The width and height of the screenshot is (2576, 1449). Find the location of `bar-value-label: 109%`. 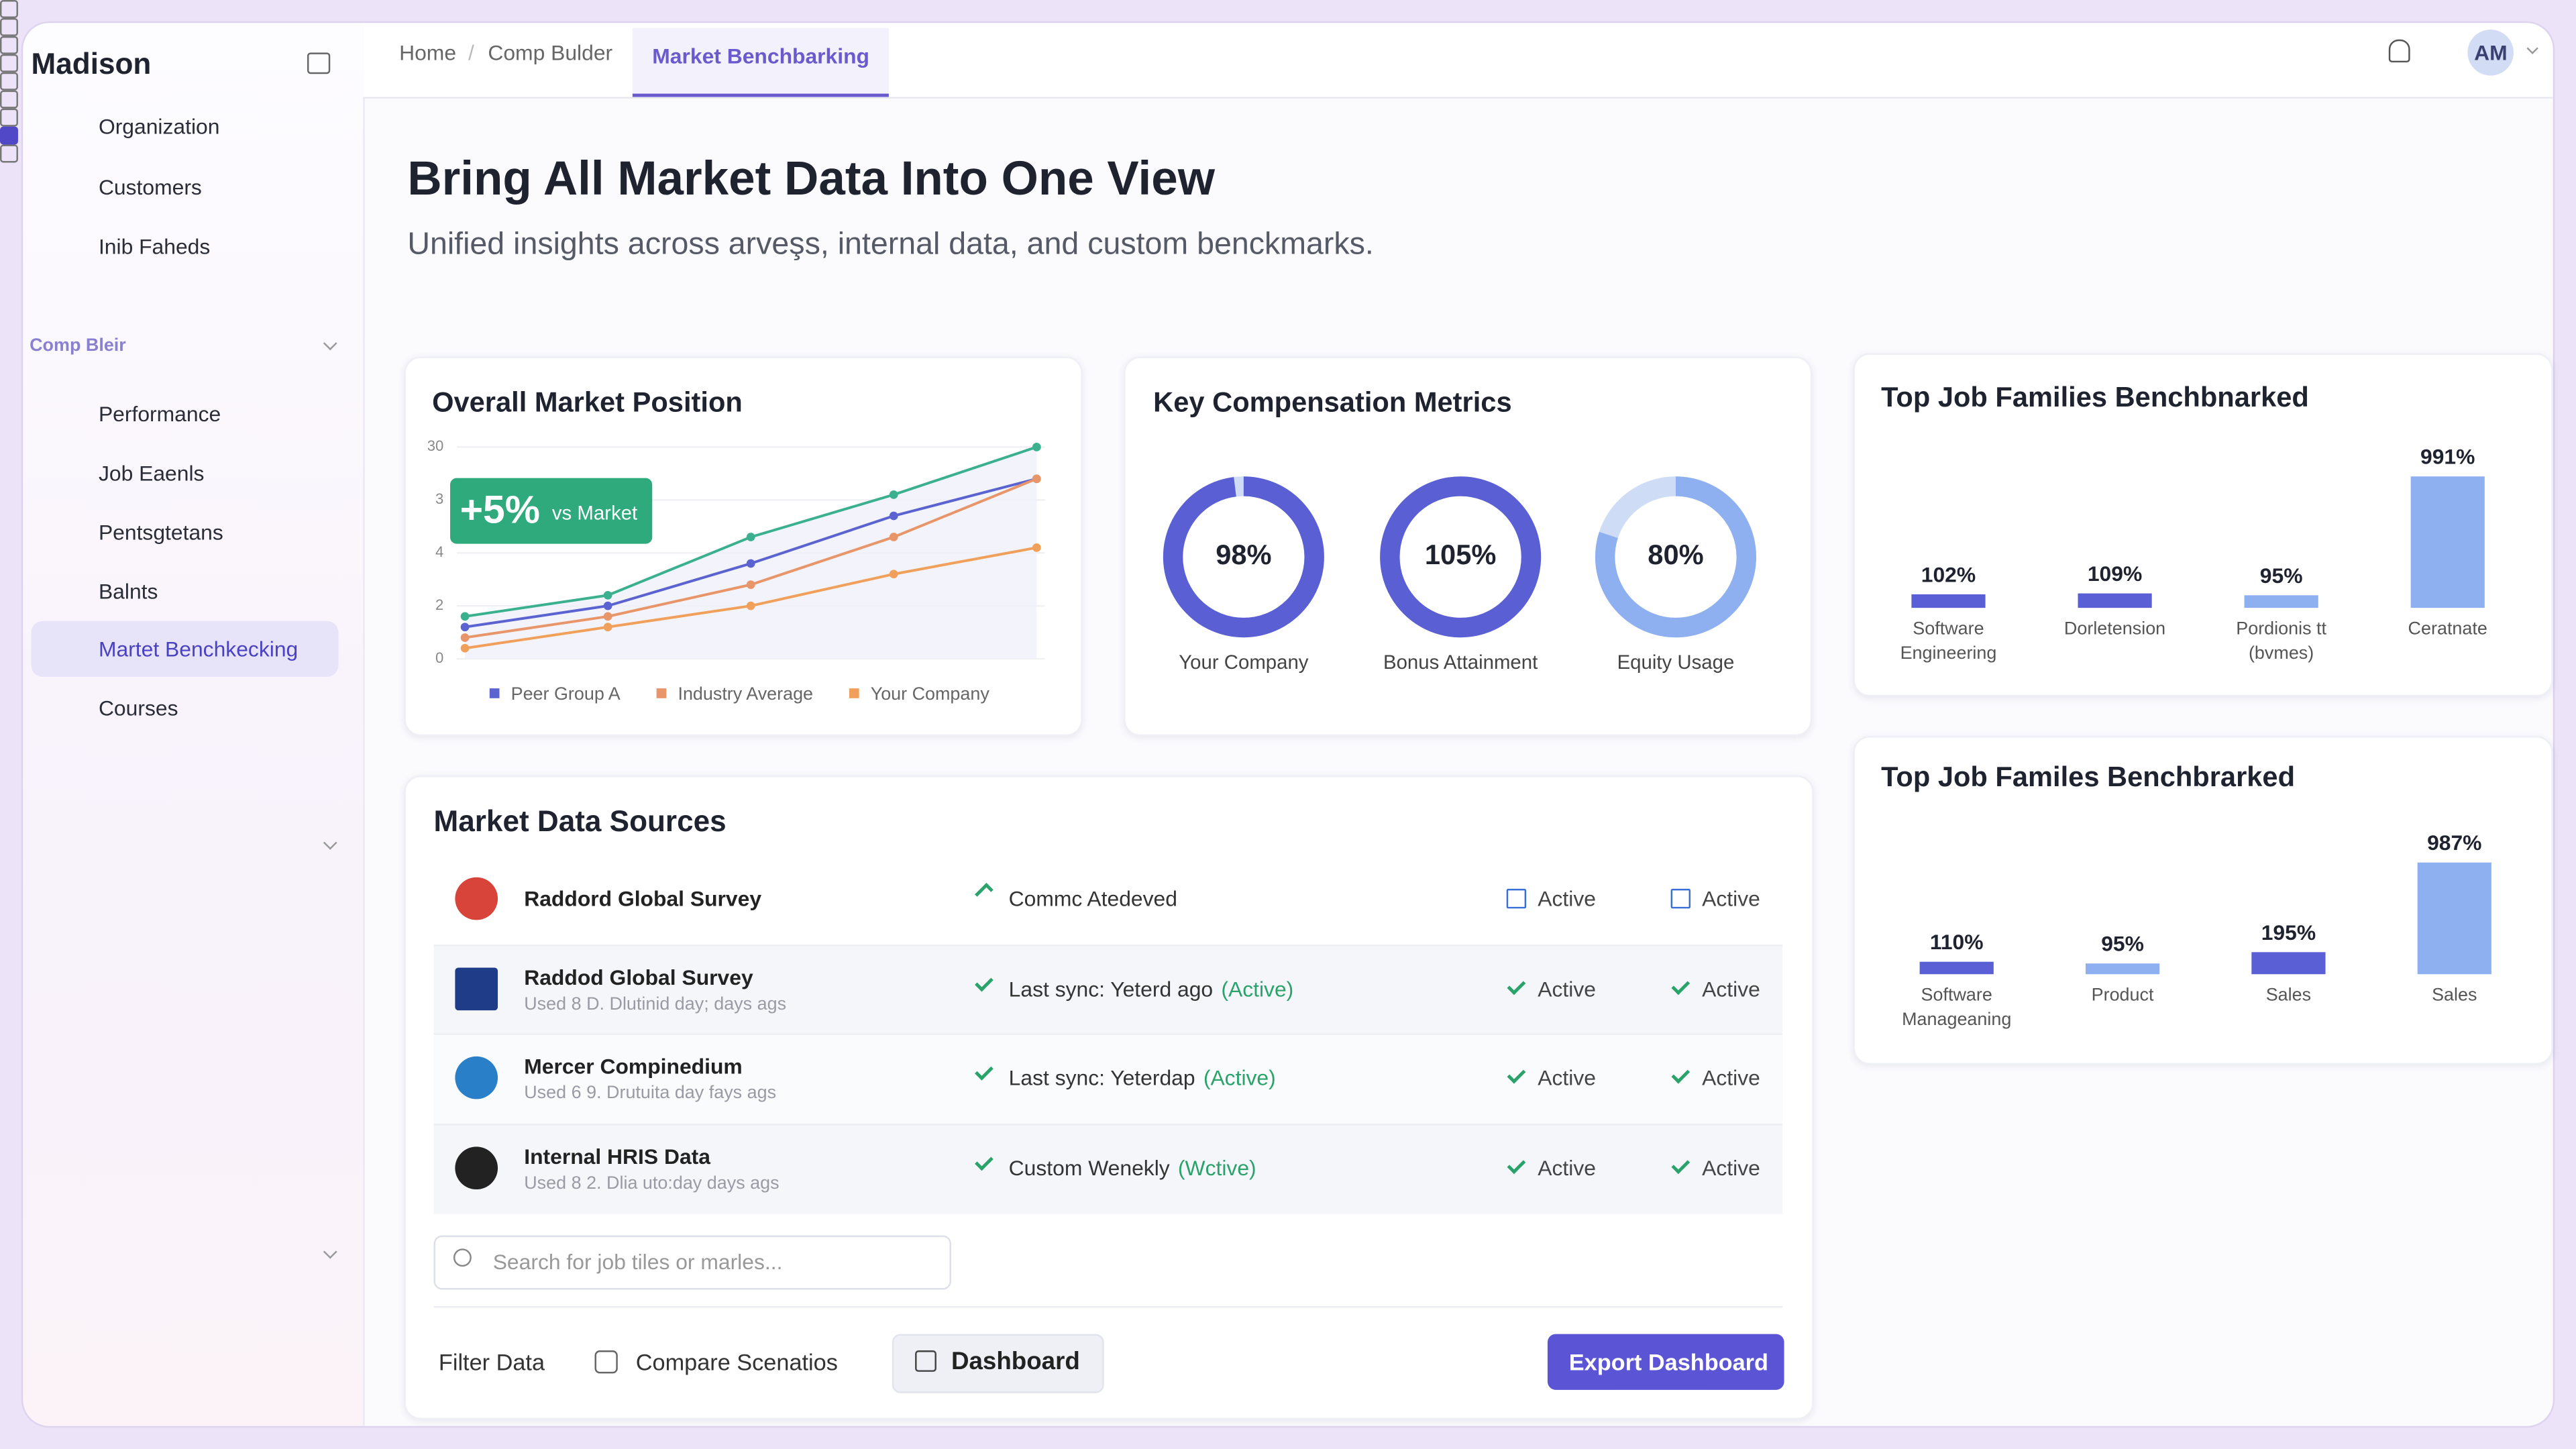

bar-value-label: 109% is located at coordinates (2115, 573).